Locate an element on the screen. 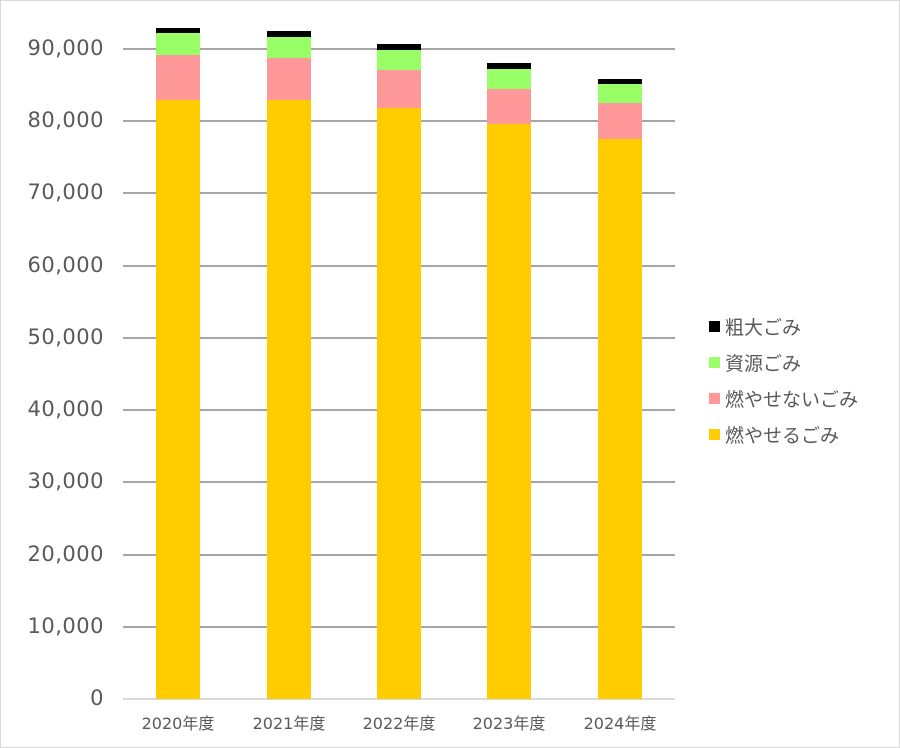  x-axis-tick-label: 2020年度 is located at coordinates (178, 723).